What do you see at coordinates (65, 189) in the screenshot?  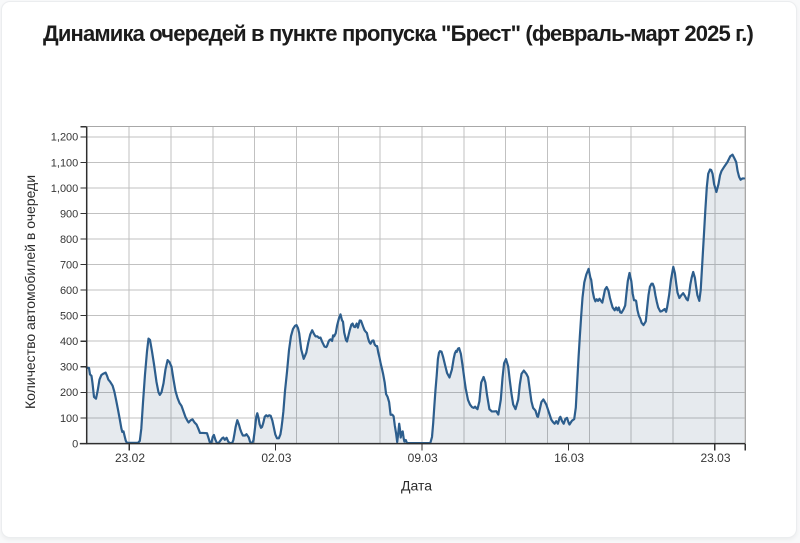 I see `svg-text: 1,000` at bounding box center [65, 189].